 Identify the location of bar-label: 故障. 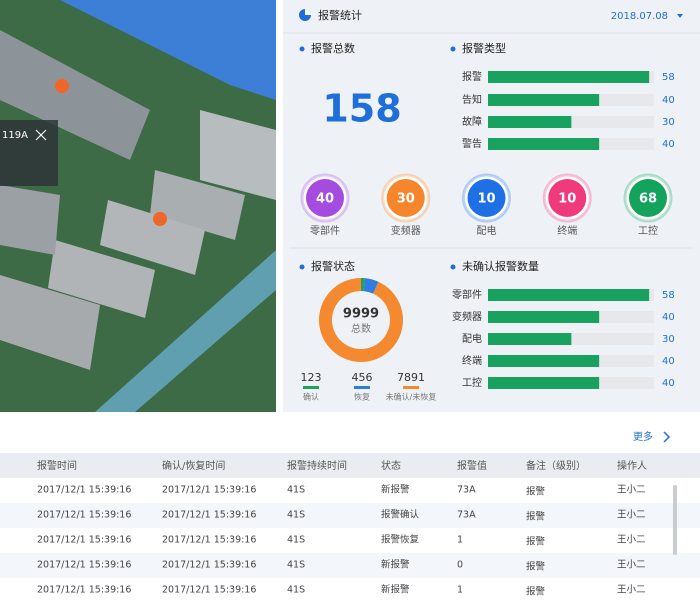
(472, 121).